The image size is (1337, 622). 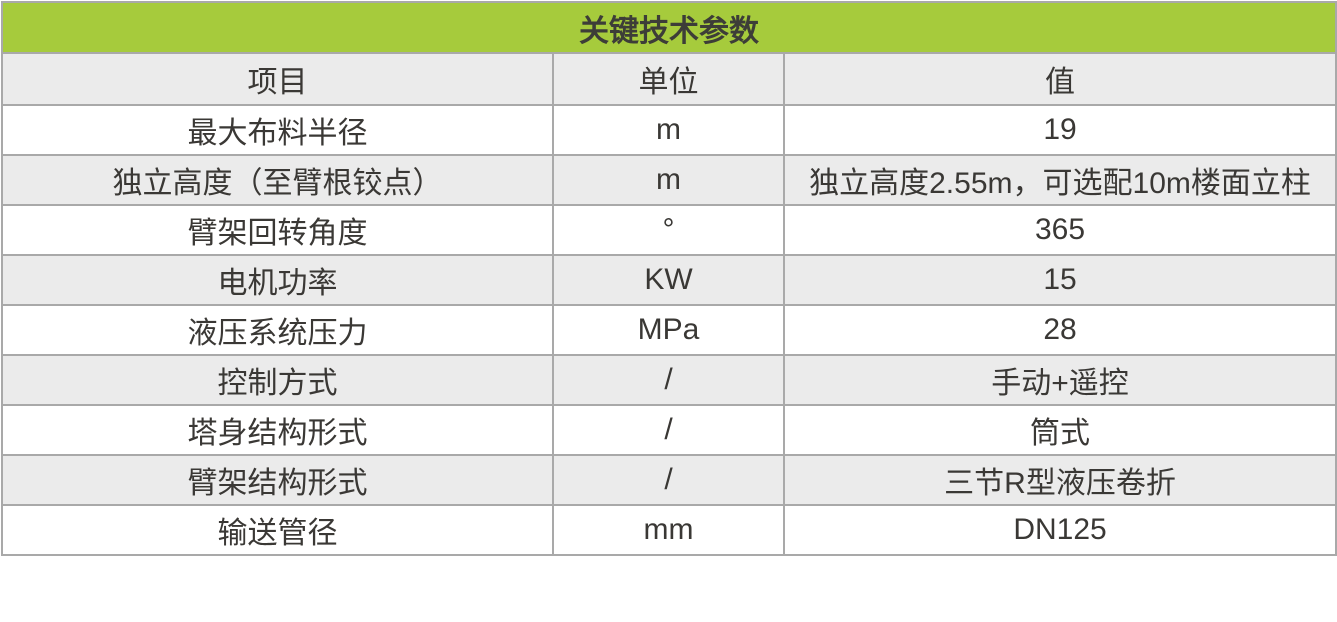 What do you see at coordinates (277, 180) in the screenshot?
I see `item-cell: 独立高度（至臂根铰点）` at bounding box center [277, 180].